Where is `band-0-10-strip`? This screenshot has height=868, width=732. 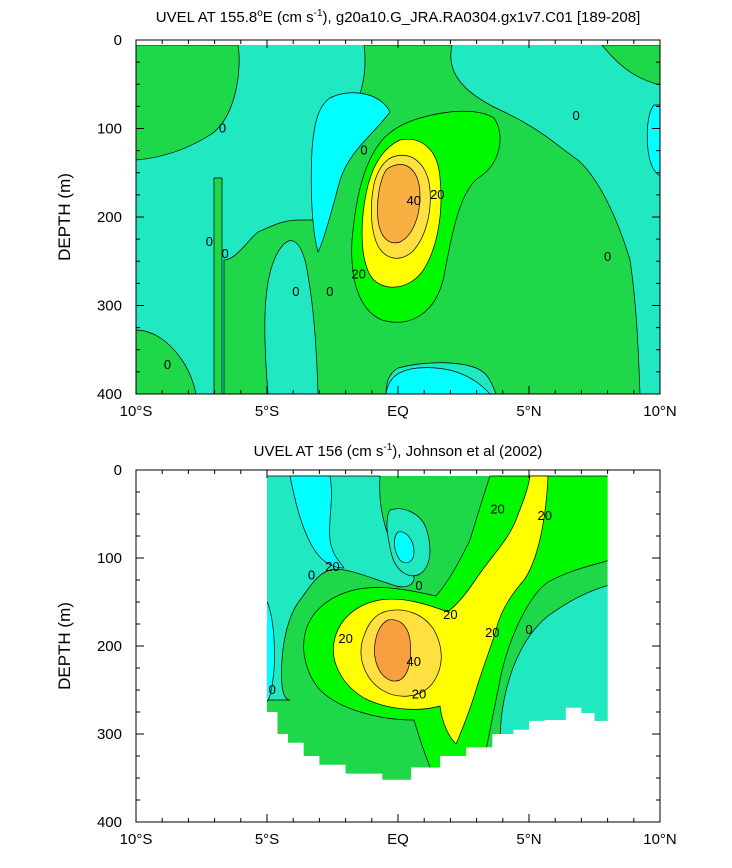 band-0-10-strip is located at coordinates (218, 285).